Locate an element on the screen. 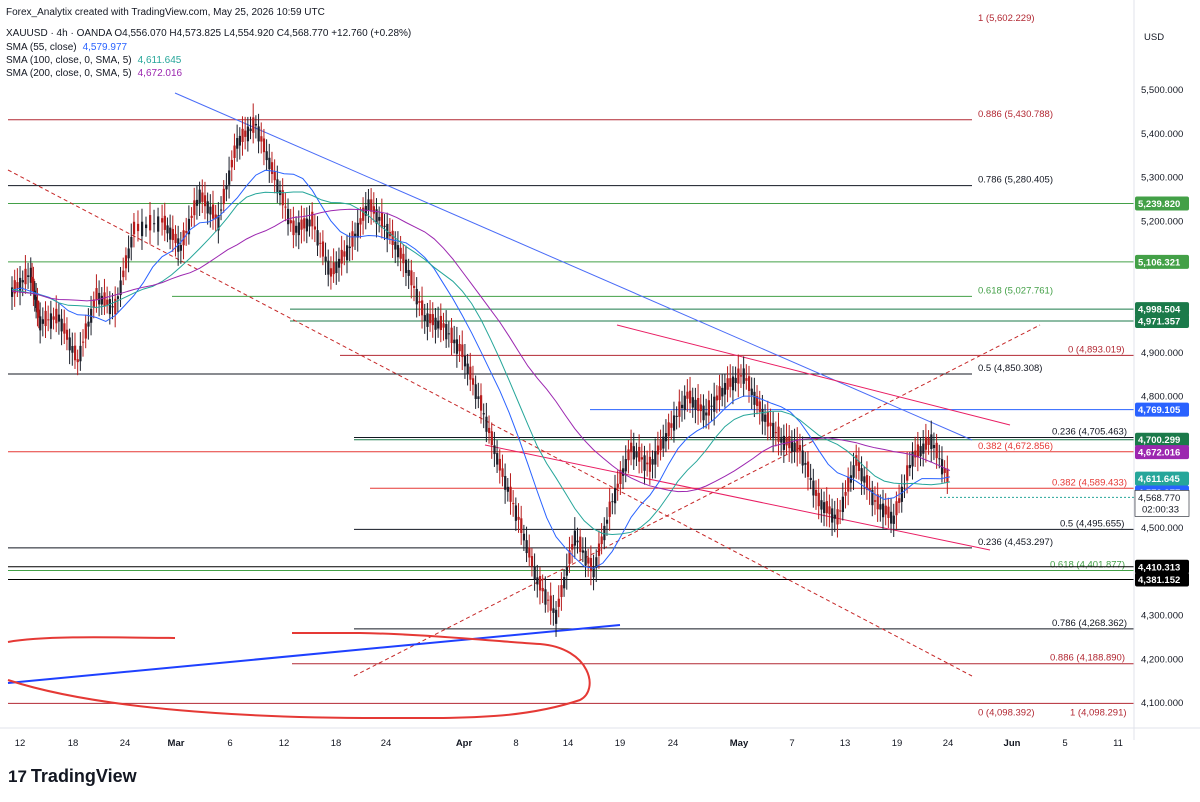 Image resolution: width=1200 pixels, height=802 pixels. x-tick-label: 5 is located at coordinates (1064, 743).